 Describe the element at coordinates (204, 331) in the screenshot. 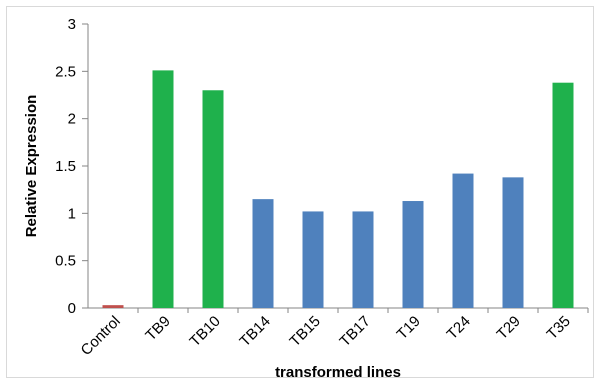

I see `x-tick-label: TB10` at that location.